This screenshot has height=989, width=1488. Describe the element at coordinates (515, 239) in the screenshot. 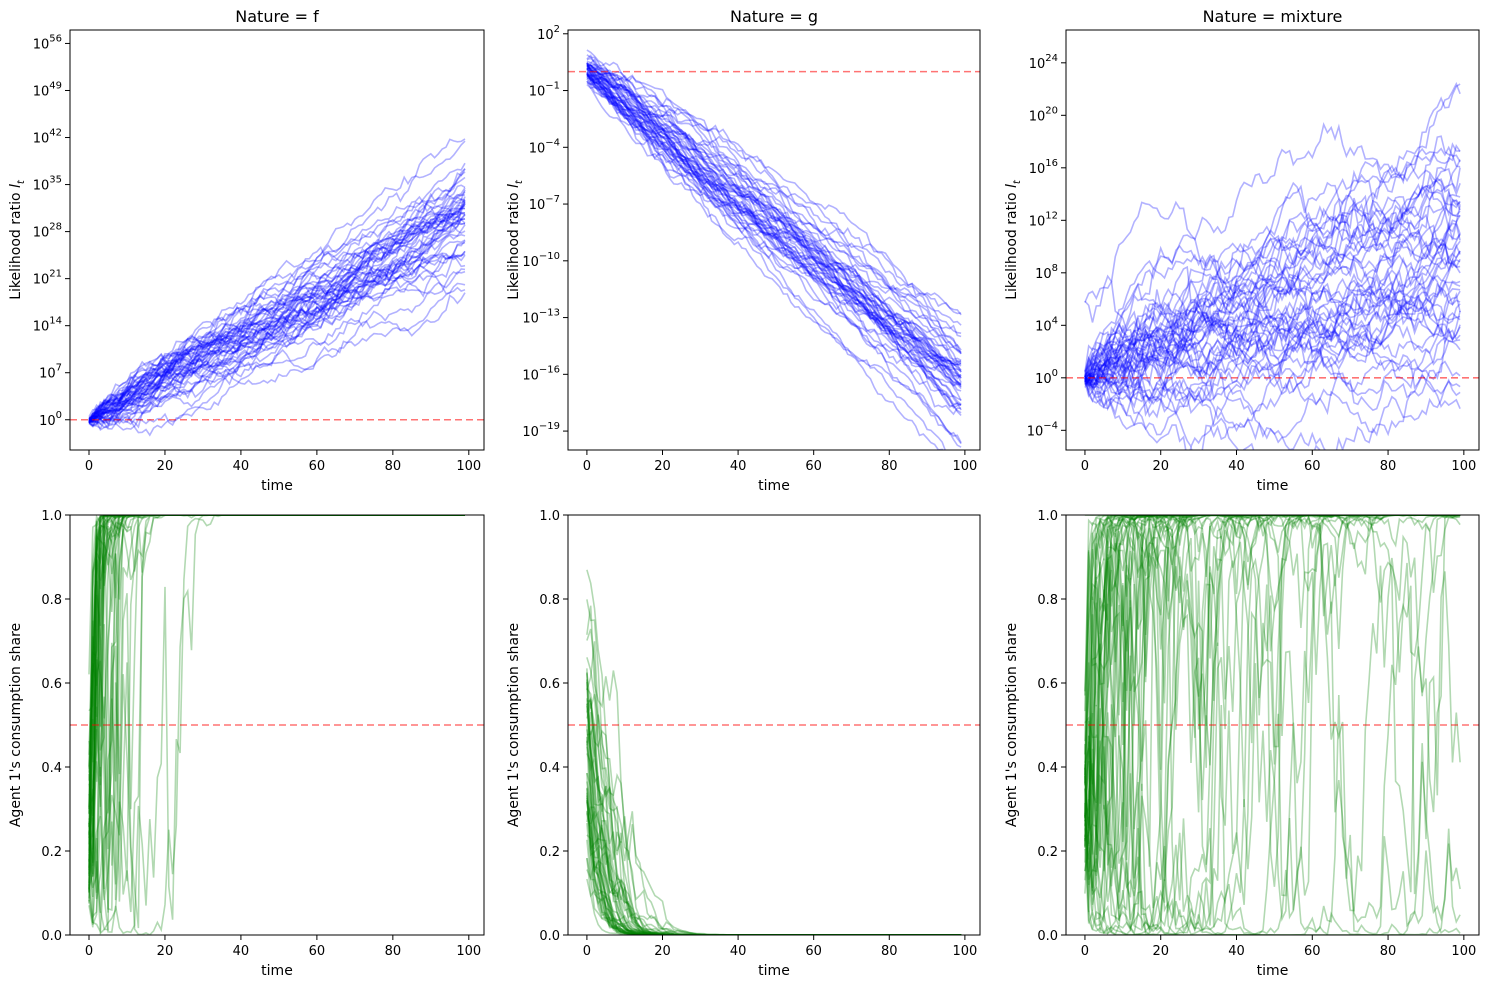

I see `y-axis-label: Likelihood ratio lt` at that location.